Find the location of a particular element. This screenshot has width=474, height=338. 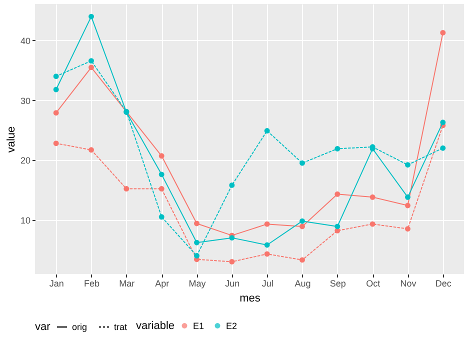

legend-title: variable is located at coordinates (155, 326).